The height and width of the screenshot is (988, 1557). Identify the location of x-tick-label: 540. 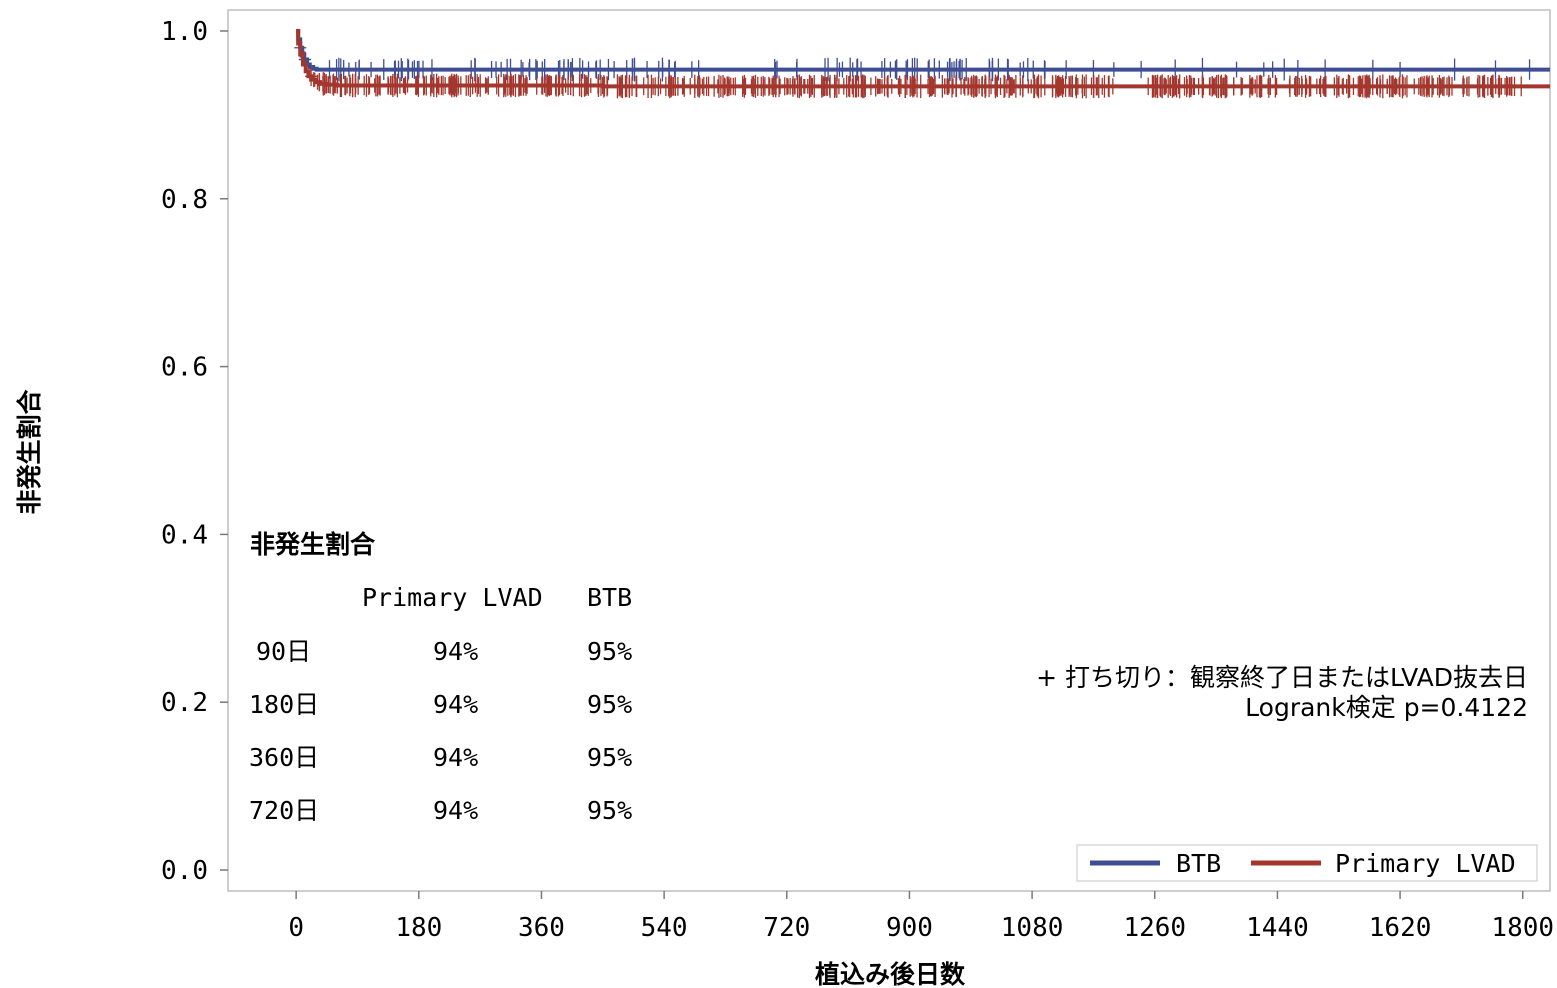
(664, 928).